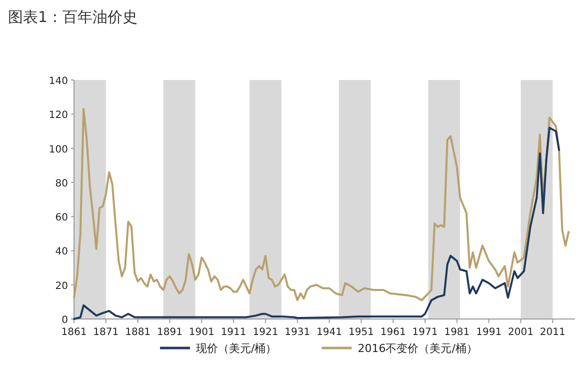  What do you see at coordinates (65, 320) in the screenshot?
I see `y-tick-label: 0` at bounding box center [65, 320].